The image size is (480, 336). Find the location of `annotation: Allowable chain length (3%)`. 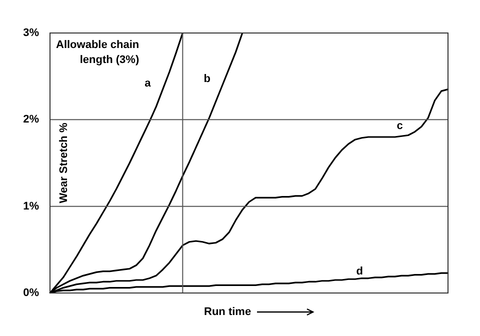

annotation: Allowable chain length (3%) is located at coordinates (98, 52).